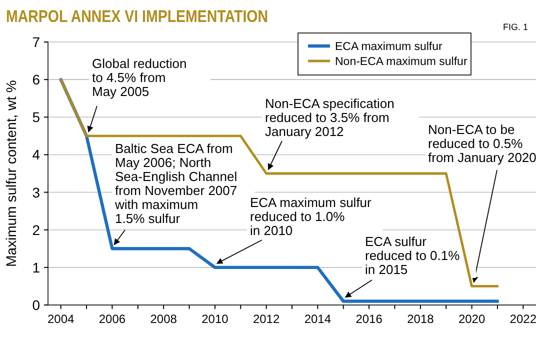 This screenshot has width=550, height=338. Describe the element at coordinates (162, 16) in the screenshot. I see `chart-title: MARPOL ANNEX VI IMPLEMENTATION` at that location.